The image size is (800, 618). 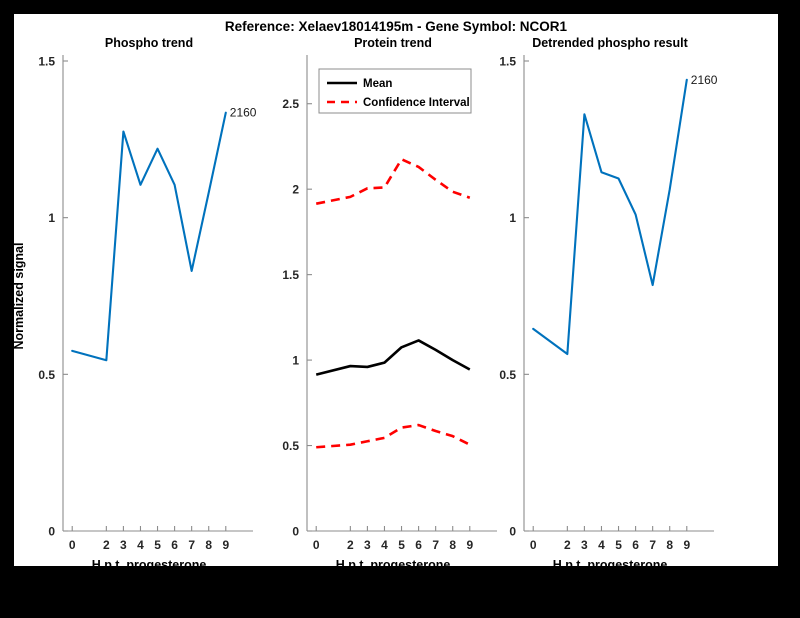 I want to click on x-tick-label-2-3: 4, so click(x=384, y=545).